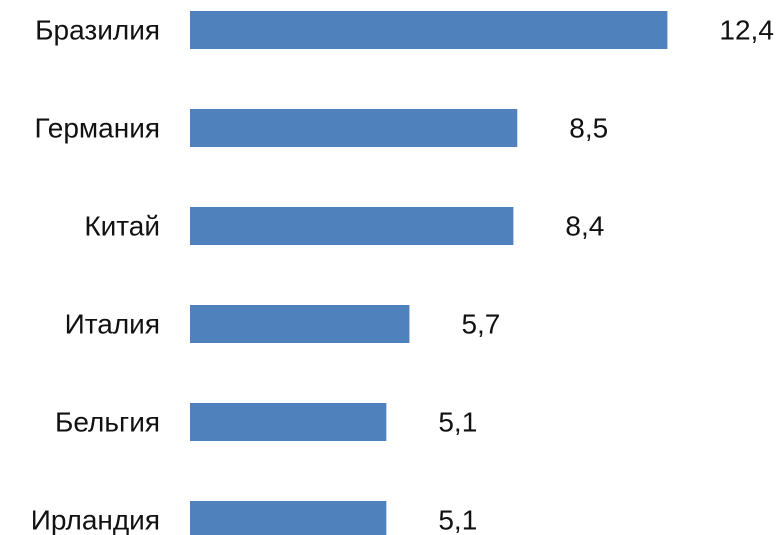  What do you see at coordinates (97, 30) in the screenshot?
I see `category-label: Бразилия` at bounding box center [97, 30].